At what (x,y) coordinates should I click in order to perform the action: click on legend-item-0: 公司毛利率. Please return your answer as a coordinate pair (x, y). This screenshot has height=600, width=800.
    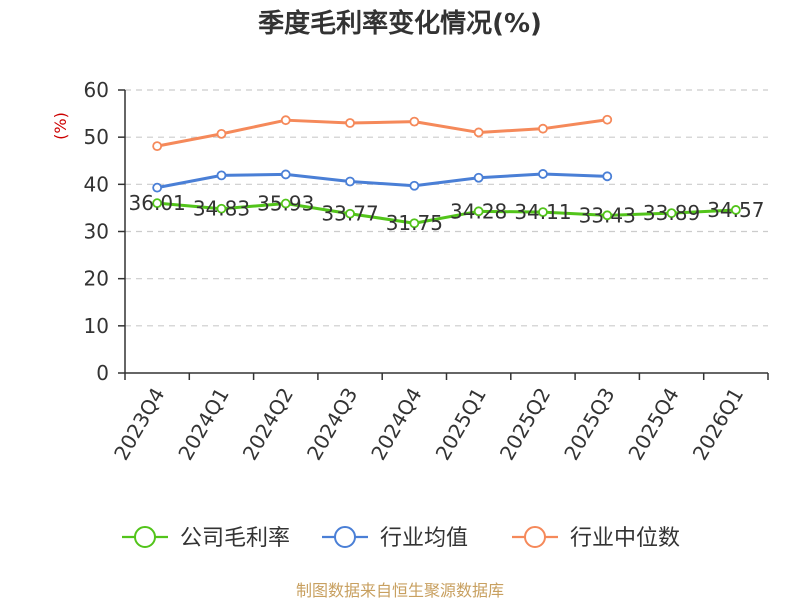
    Looking at the image, I should click on (206, 538).